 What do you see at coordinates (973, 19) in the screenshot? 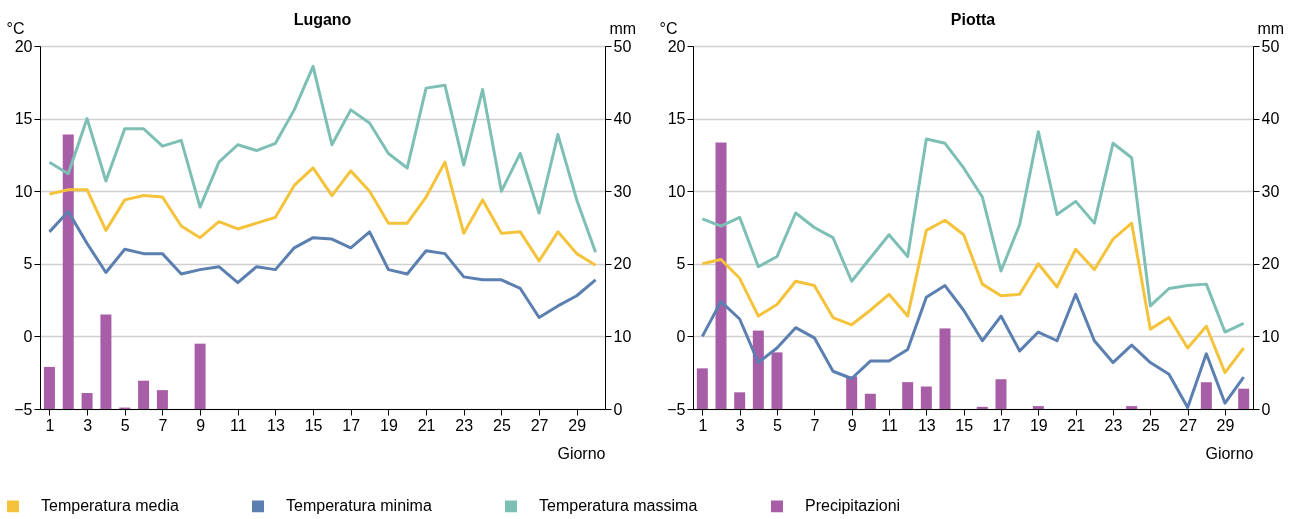
I see `chart-title: Piotta` at bounding box center [973, 19].